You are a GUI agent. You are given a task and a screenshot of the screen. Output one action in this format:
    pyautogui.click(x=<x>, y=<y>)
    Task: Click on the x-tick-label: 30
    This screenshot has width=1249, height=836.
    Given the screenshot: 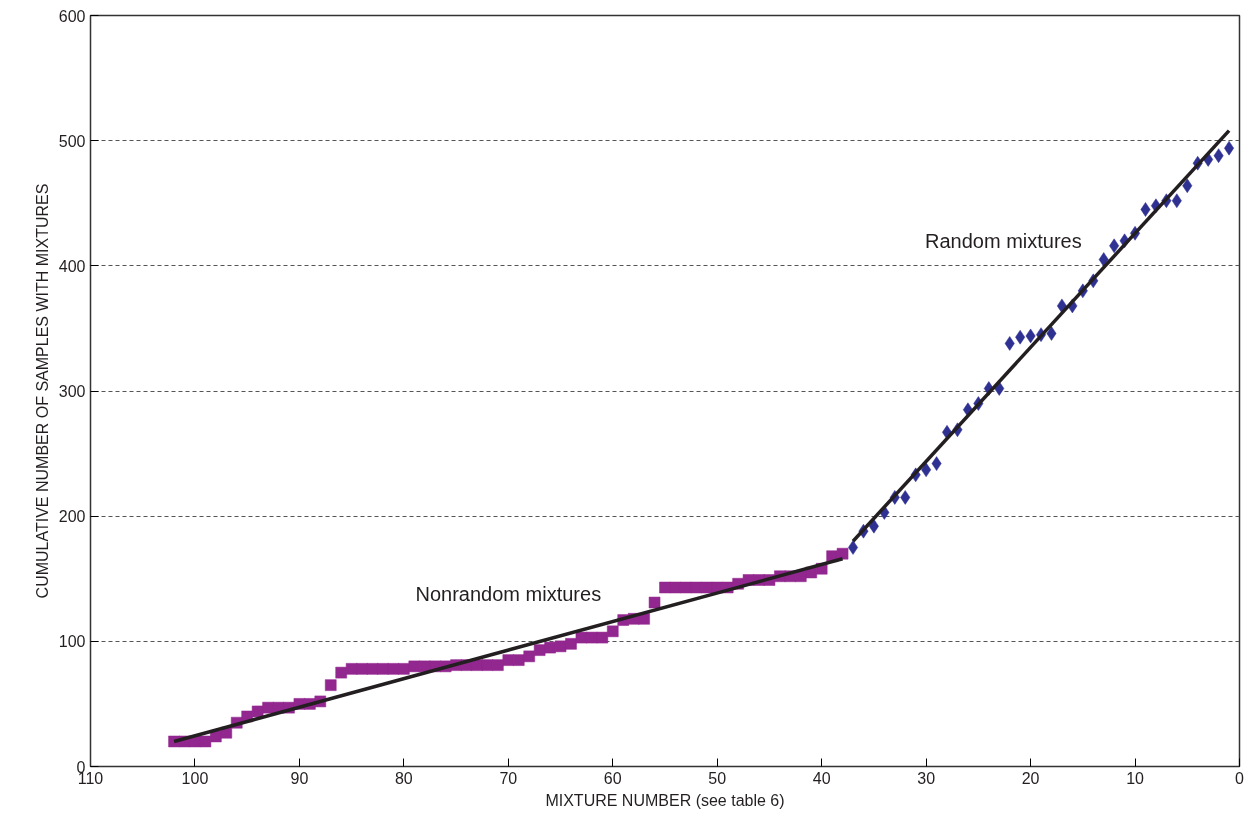 What is the action you would take?
    pyautogui.click(x=926, y=778)
    